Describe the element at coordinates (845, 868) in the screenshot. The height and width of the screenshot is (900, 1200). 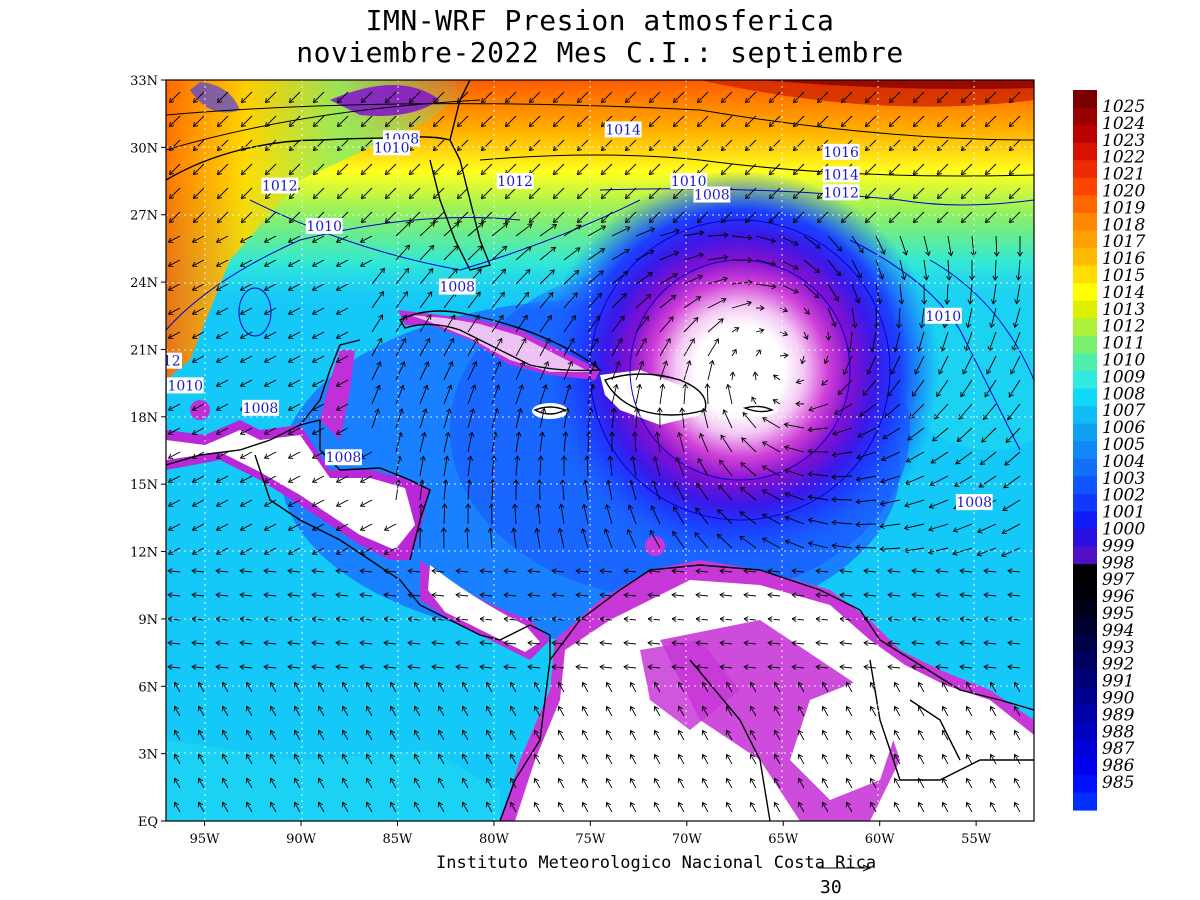
I see `vector-scale-arrow` at that location.